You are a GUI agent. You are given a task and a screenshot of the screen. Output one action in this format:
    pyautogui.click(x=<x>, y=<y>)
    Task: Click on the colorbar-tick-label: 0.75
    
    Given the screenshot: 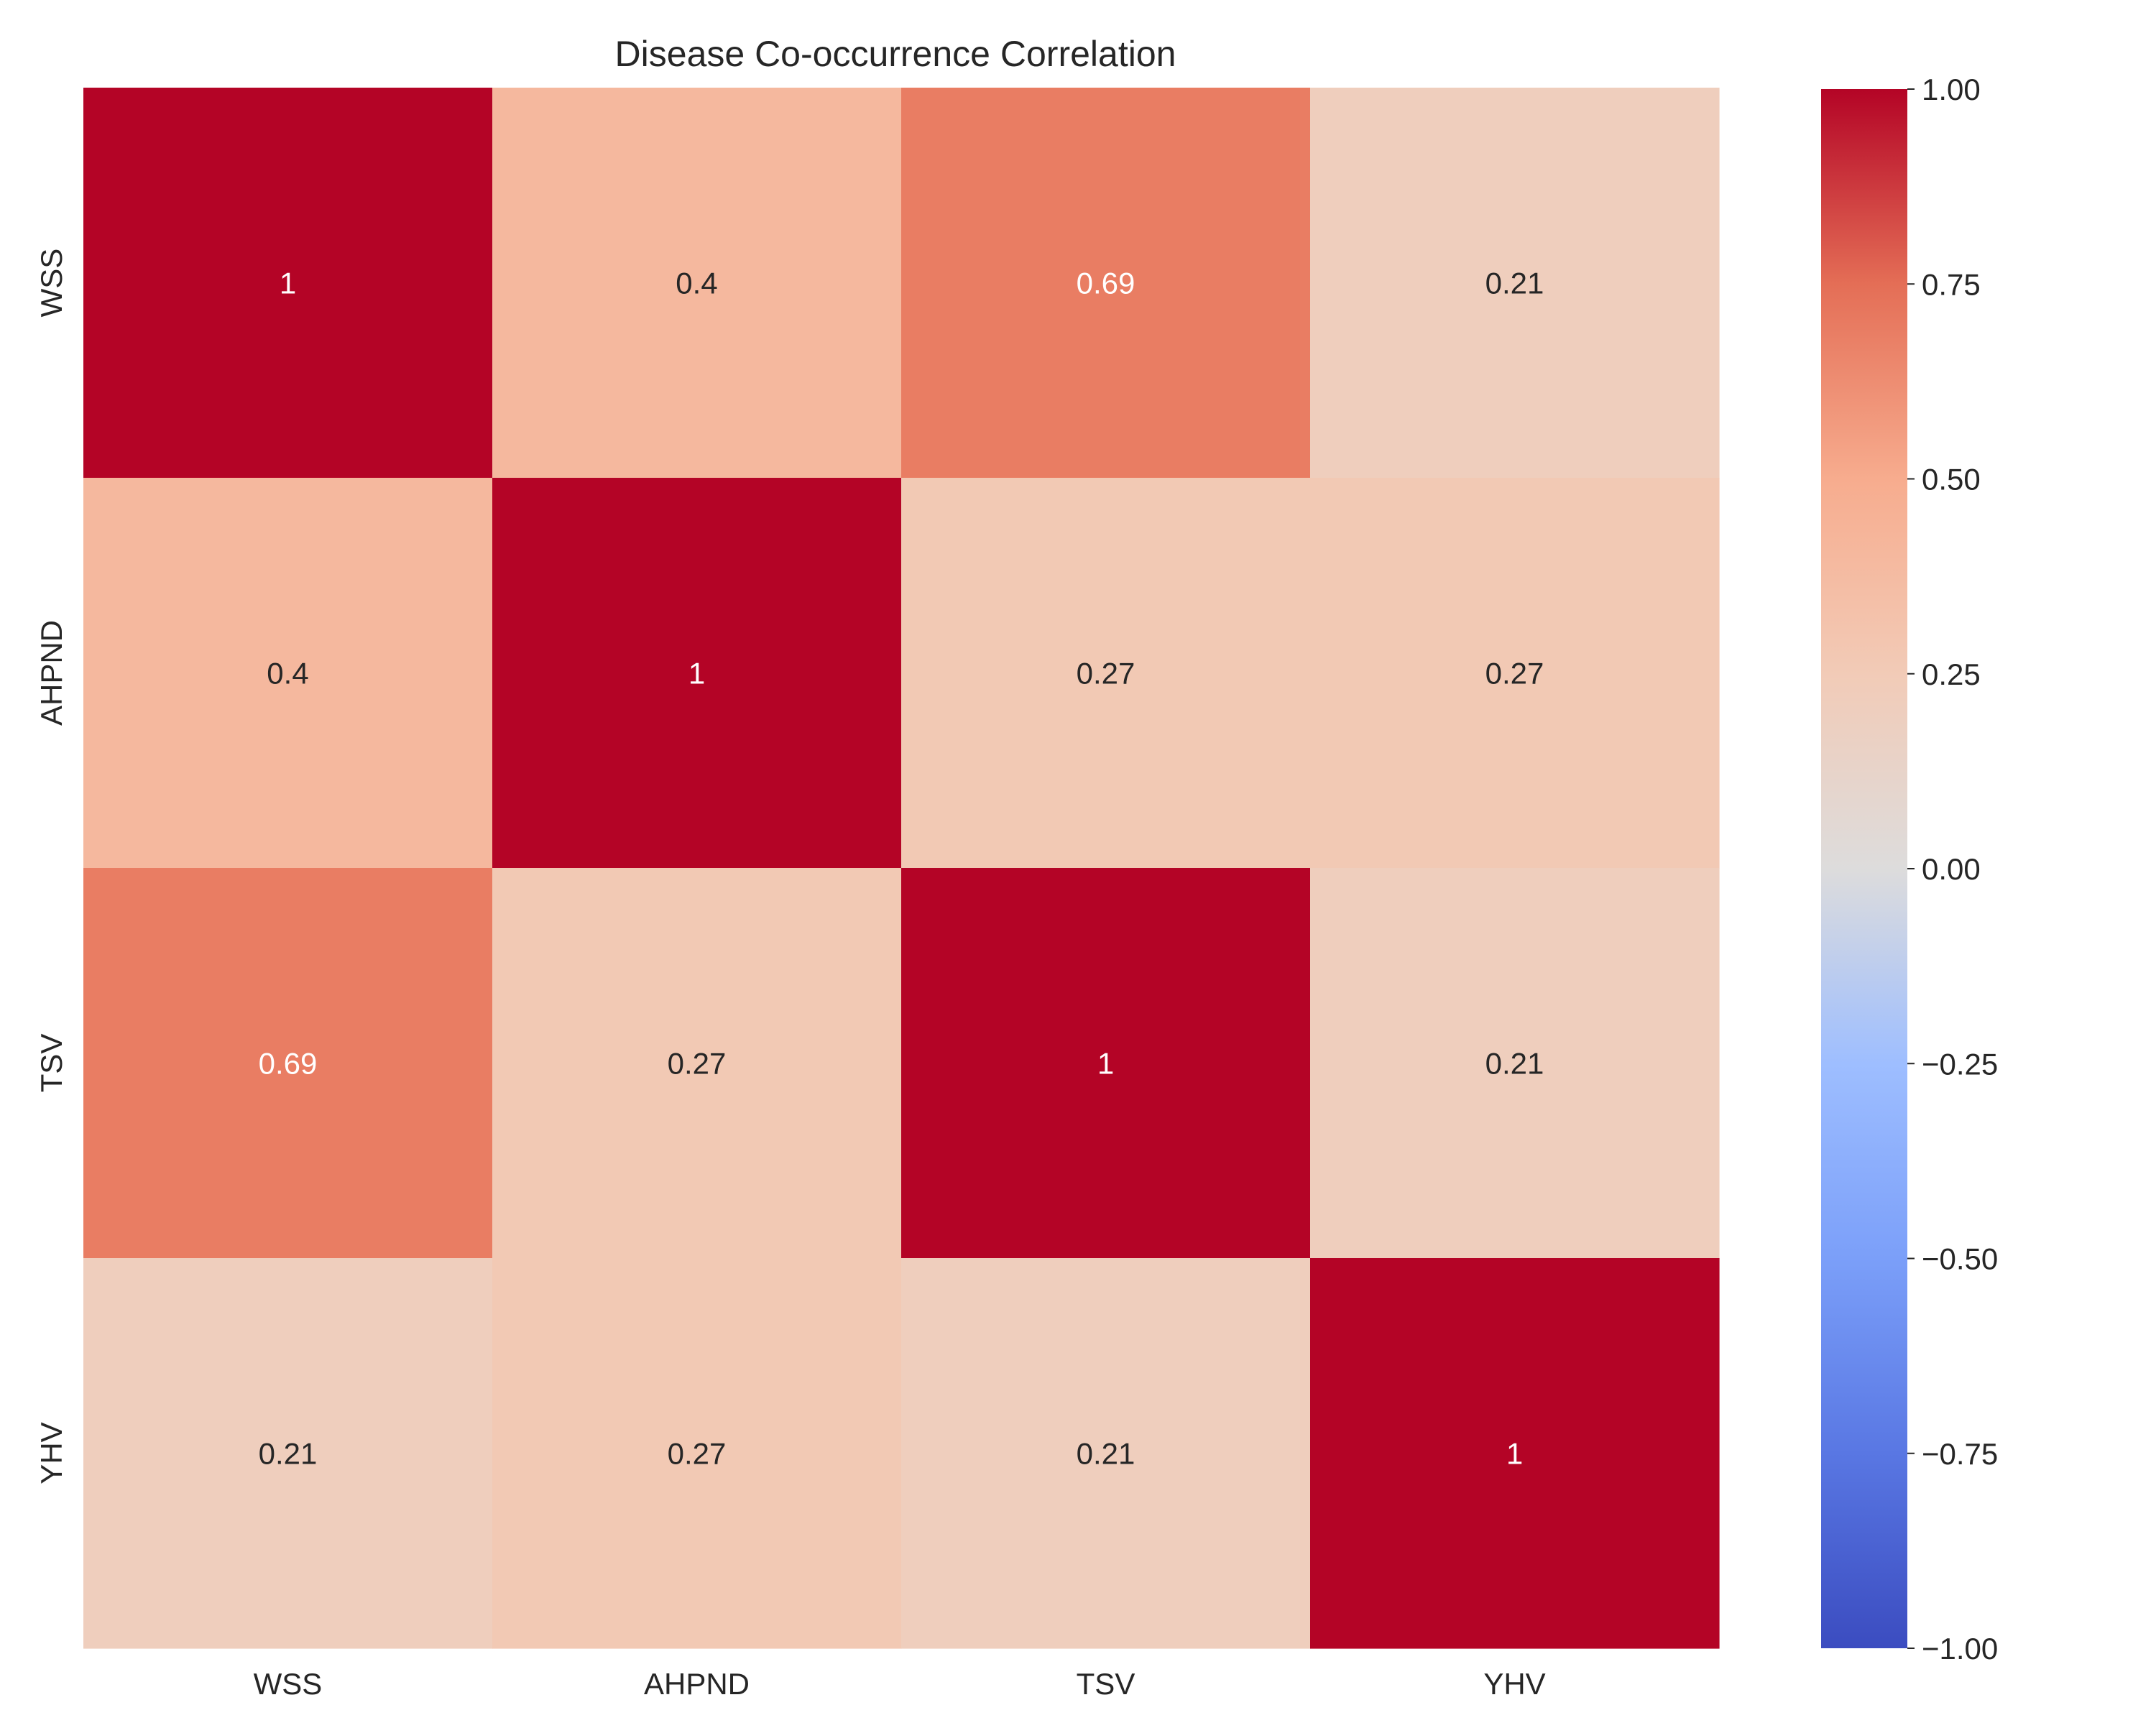 What is the action you would take?
    pyautogui.click(x=1951, y=284)
    